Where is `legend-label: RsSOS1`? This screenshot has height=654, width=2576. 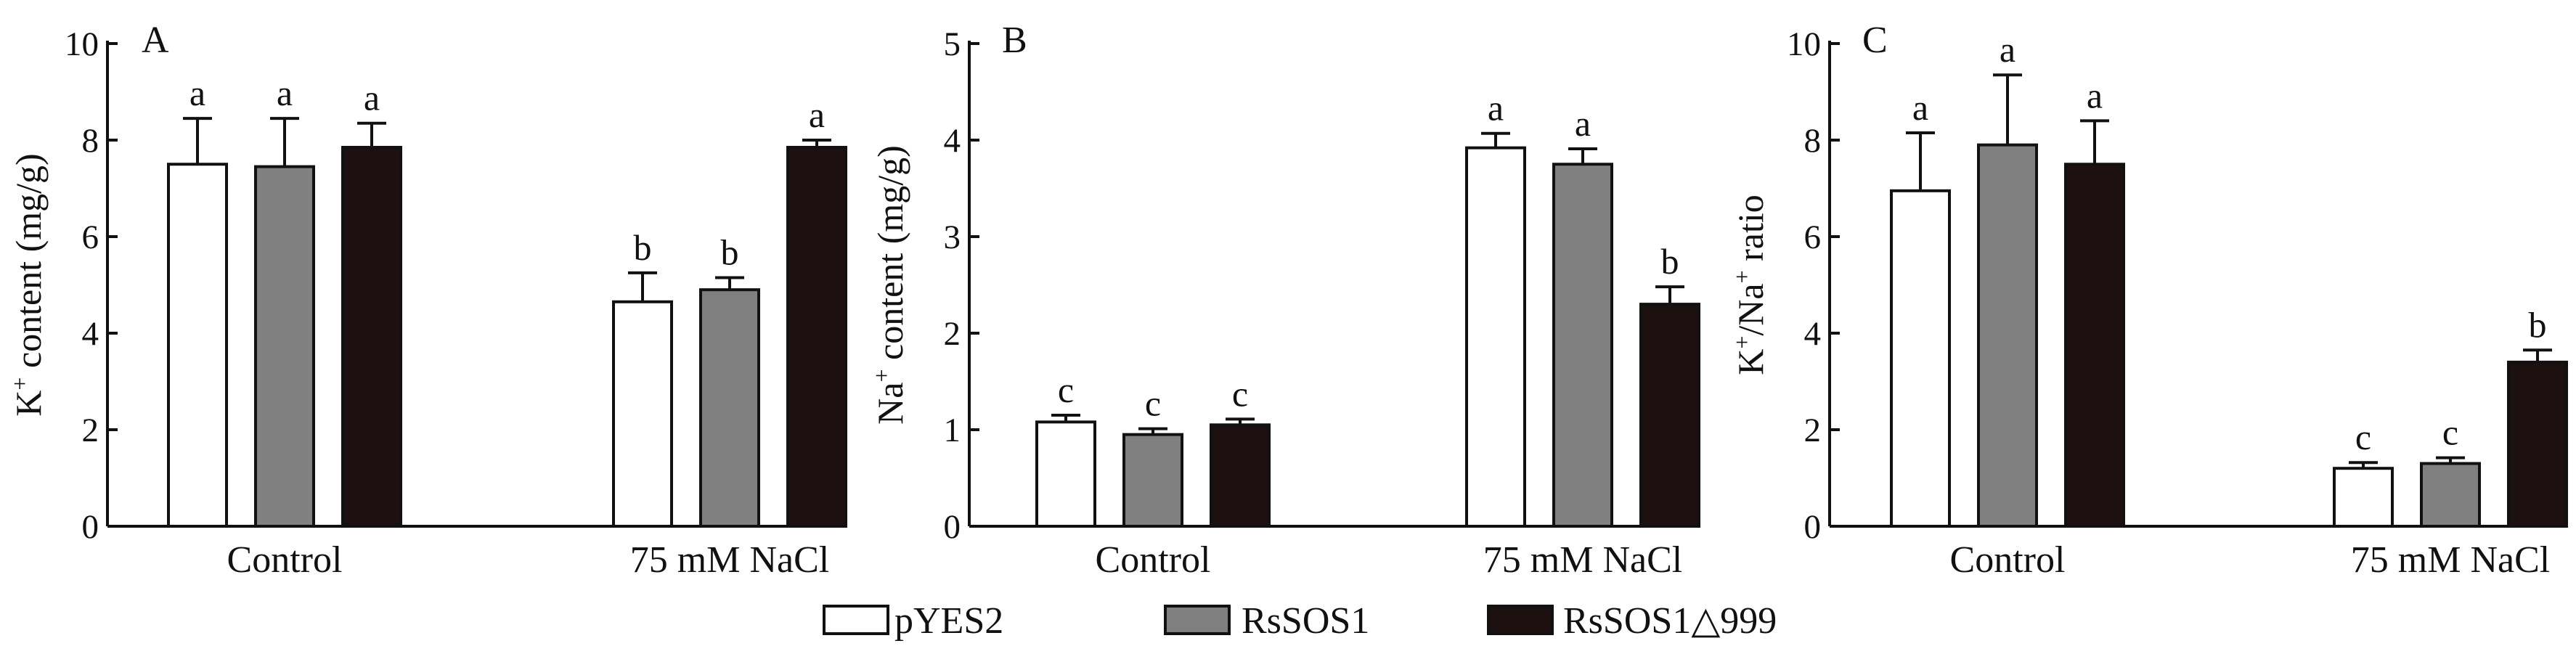 legend-label: RsSOS1 is located at coordinates (1305, 621).